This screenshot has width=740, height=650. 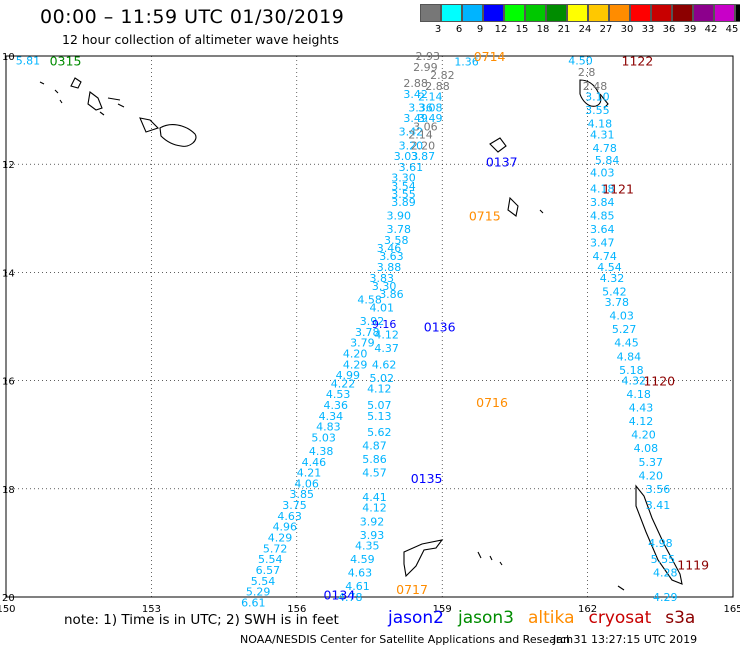 What do you see at coordinates (314, 462) in the screenshot?
I see `swh-value: 4.46` at bounding box center [314, 462].